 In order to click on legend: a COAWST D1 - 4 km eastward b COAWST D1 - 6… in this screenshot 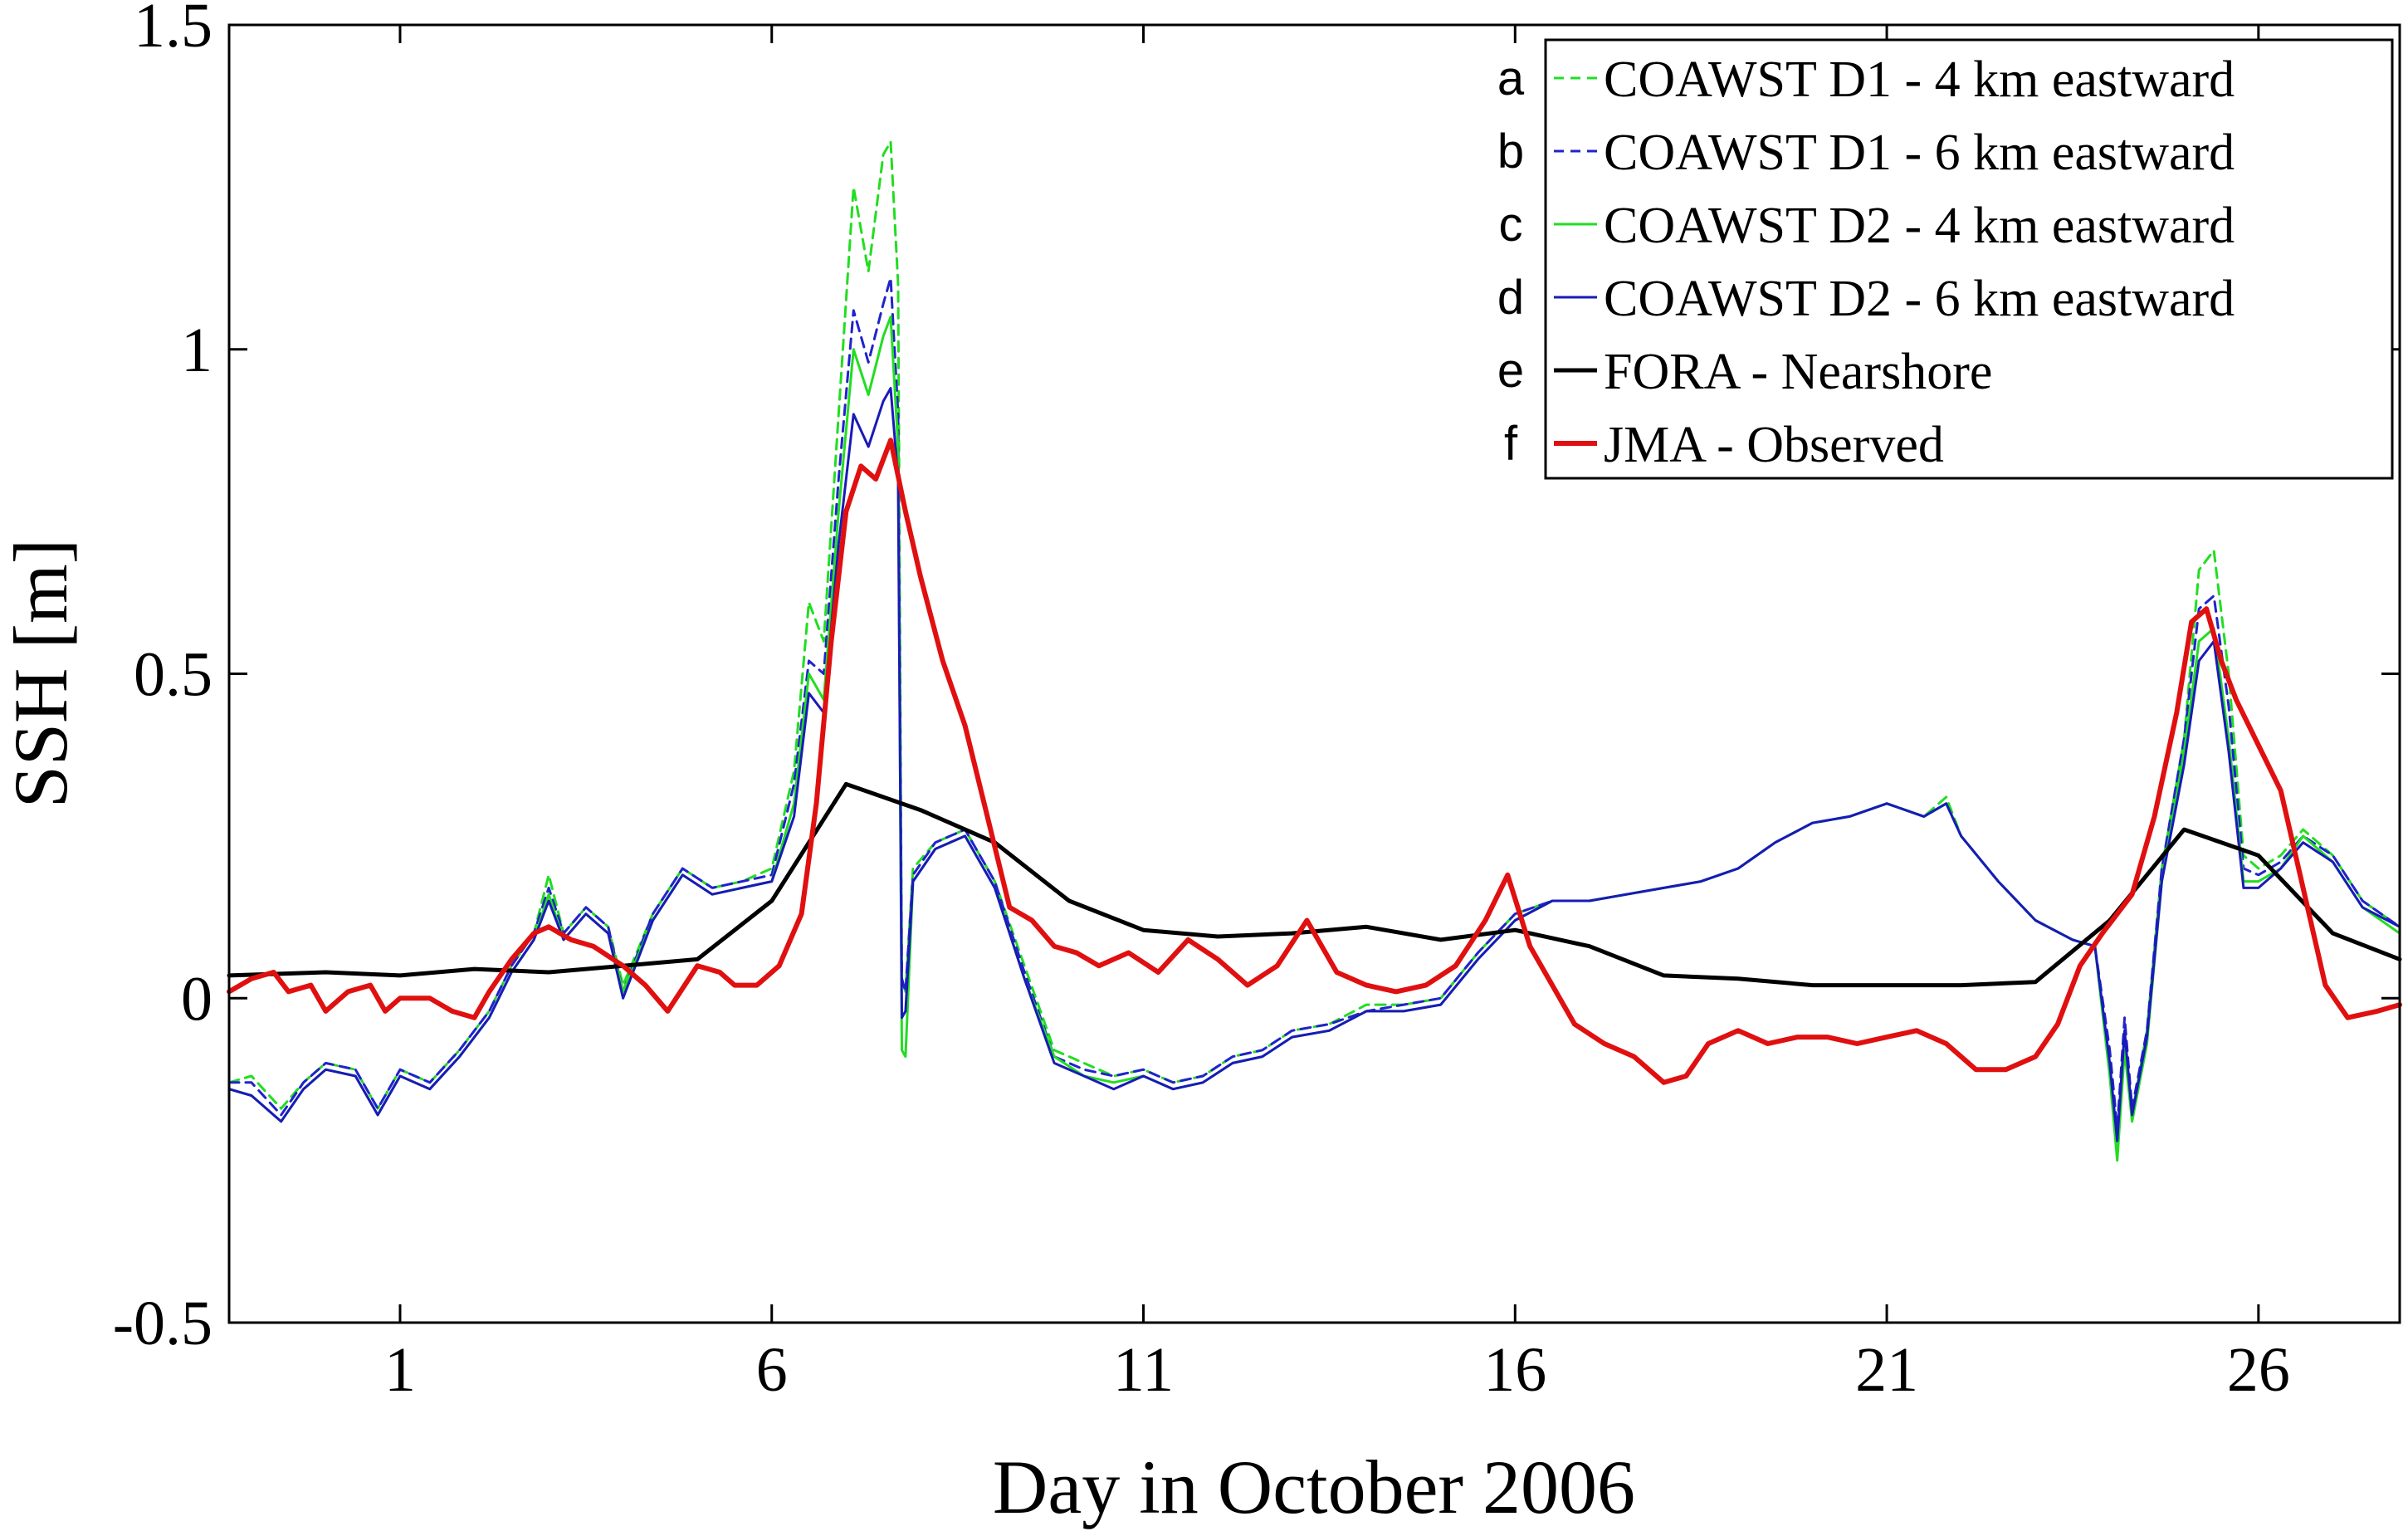, I will do `click(1945, 259)`.